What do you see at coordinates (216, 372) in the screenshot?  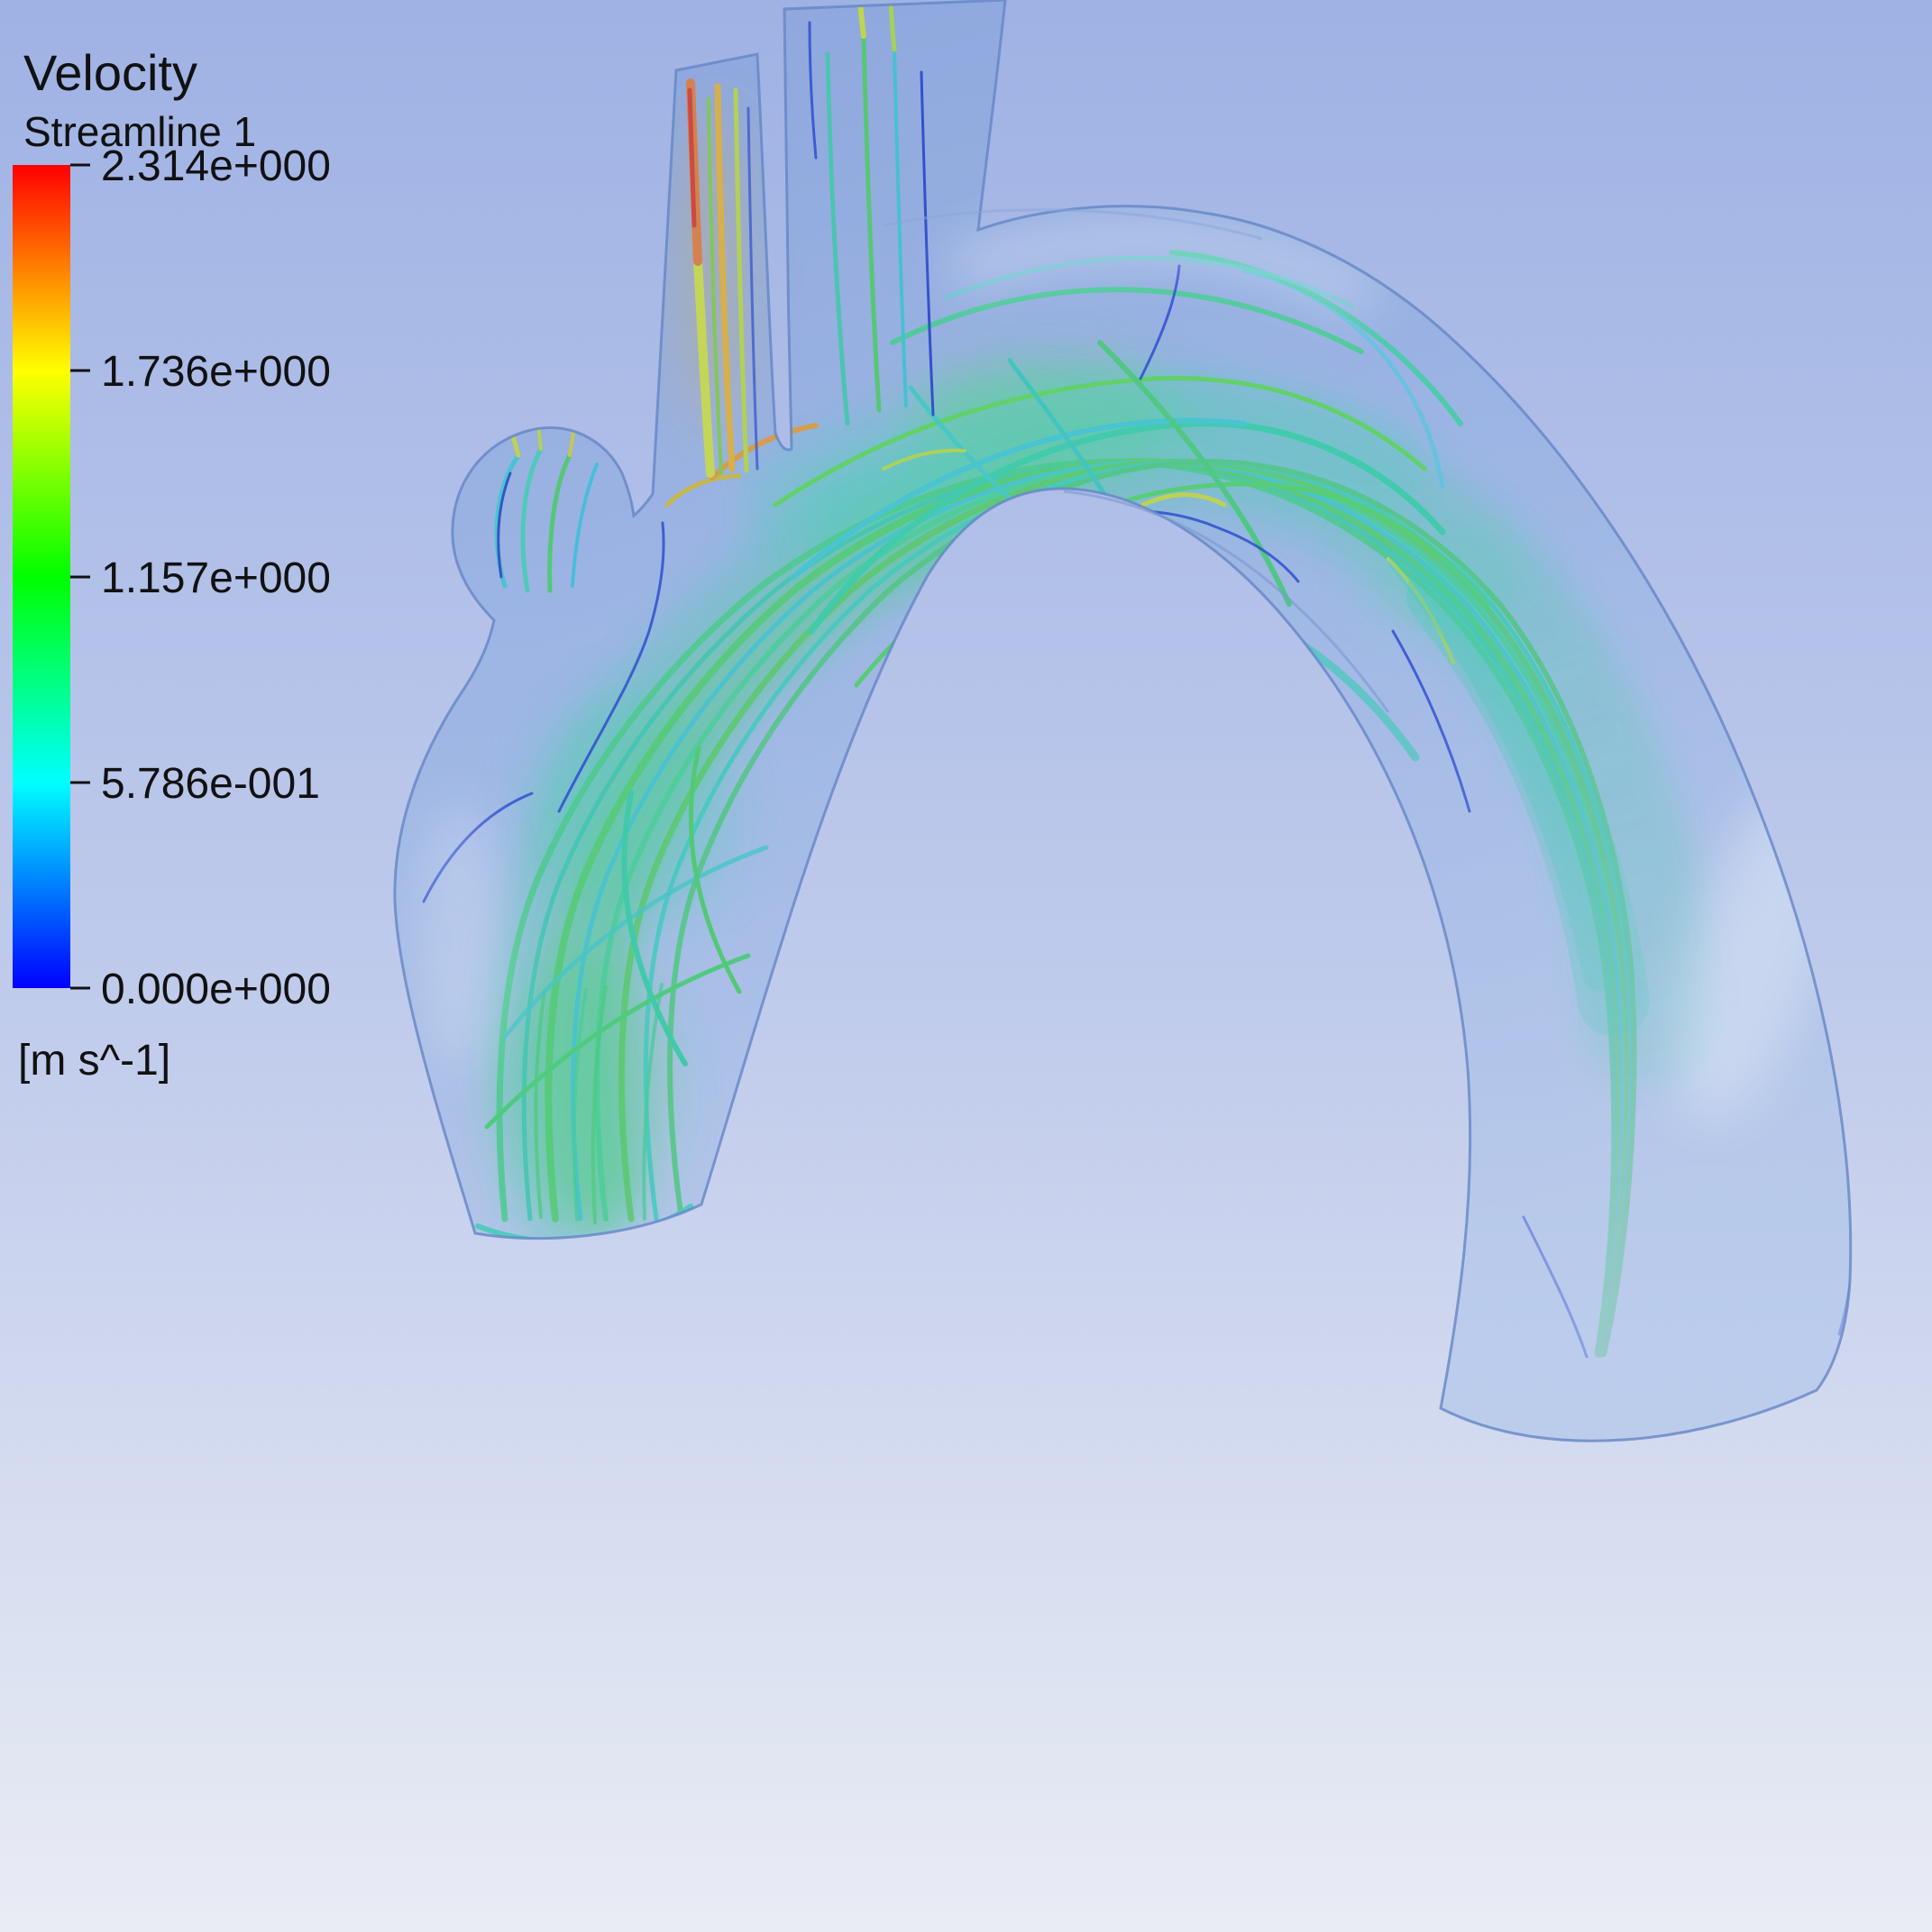 I see `colorbar-tick-label: 1.736e+000` at bounding box center [216, 372].